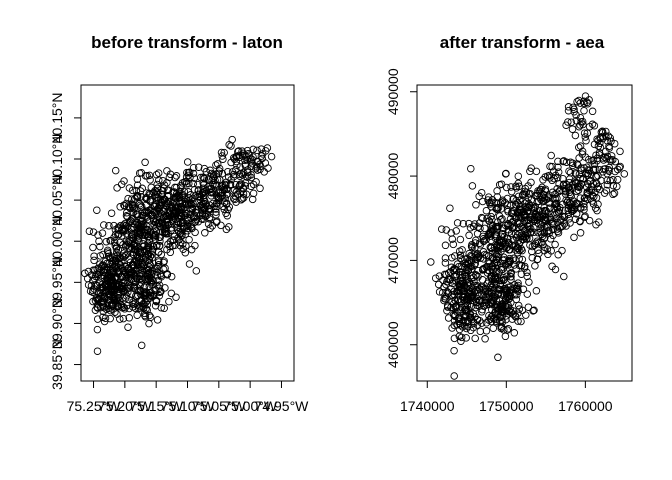 The image size is (672, 480). What do you see at coordinates (506, 406) in the screenshot?
I see `x-tick-label: 1750000` at bounding box center [506, 406].